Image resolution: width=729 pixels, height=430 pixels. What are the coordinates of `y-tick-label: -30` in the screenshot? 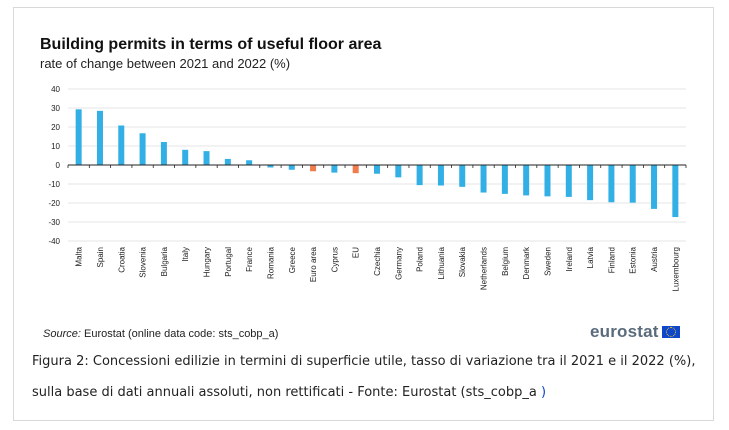 It's located at (54, 222).